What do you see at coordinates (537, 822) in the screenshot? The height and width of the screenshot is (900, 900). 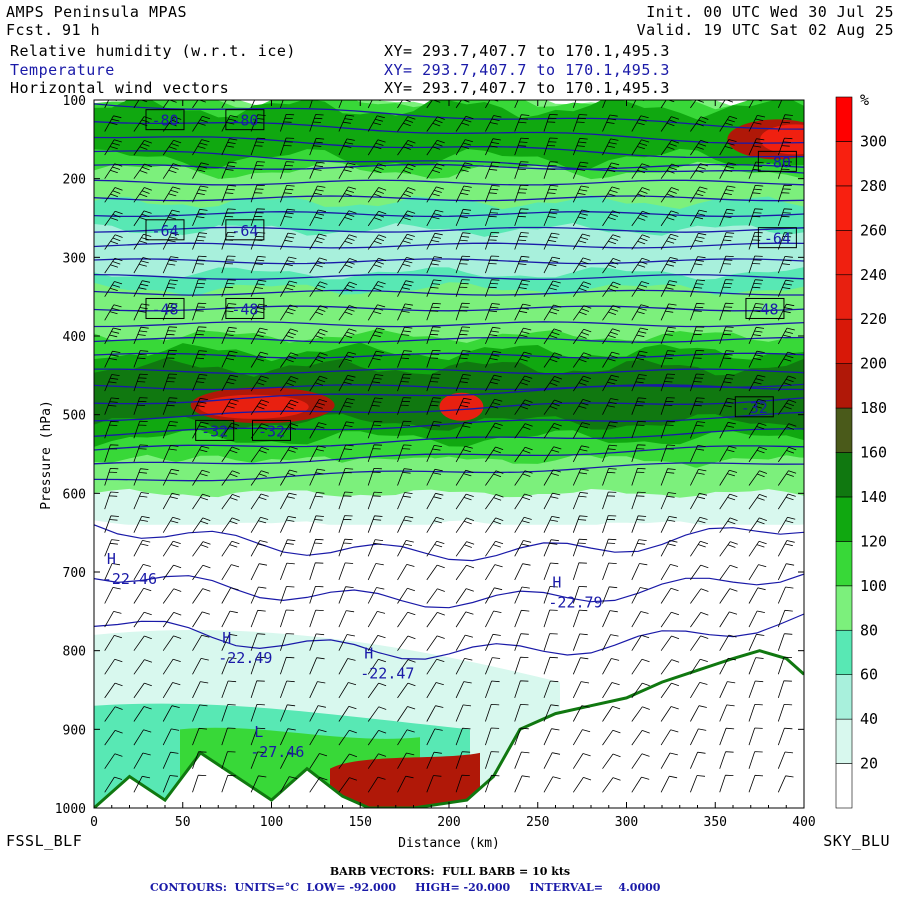 I see `x-tick-label: 250` at bounding box center [537, 822].